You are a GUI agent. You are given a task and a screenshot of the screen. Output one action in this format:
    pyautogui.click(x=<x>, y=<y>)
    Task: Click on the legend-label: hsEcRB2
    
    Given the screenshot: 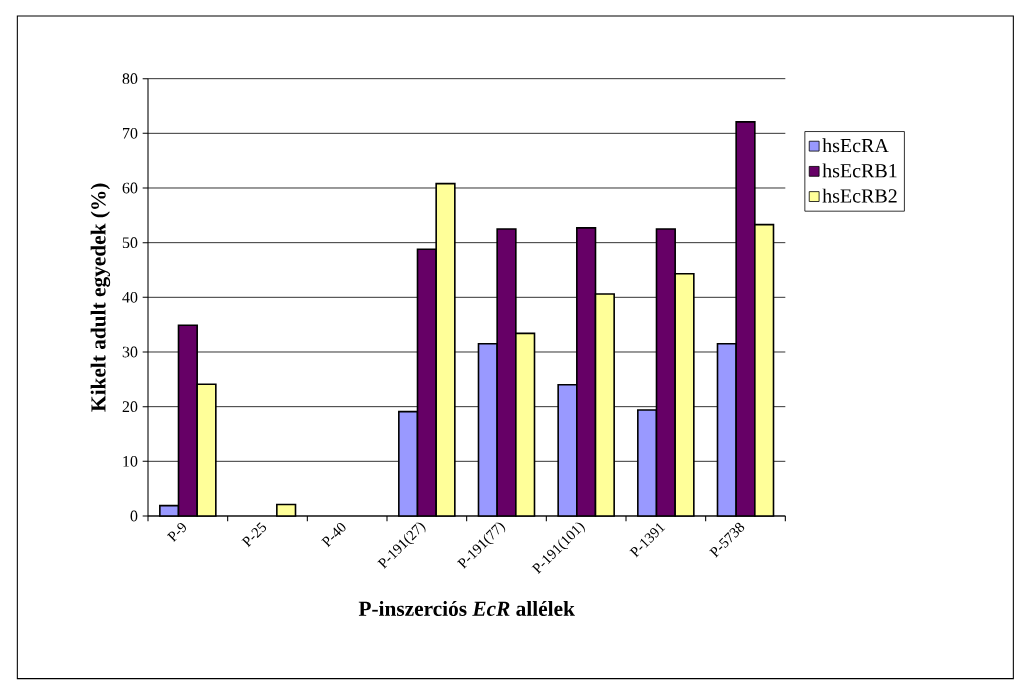 What is the action you would take?
    pyautogui.click(x=859, y=195)
    